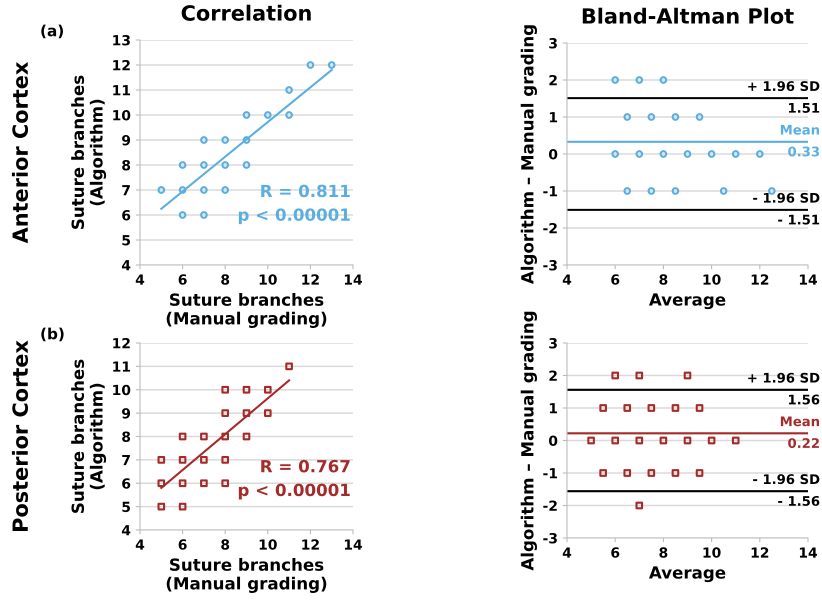  Describe the element at coordinates (20, 153) in the screenshot. I see `text: Anterior Cortex` at that location.